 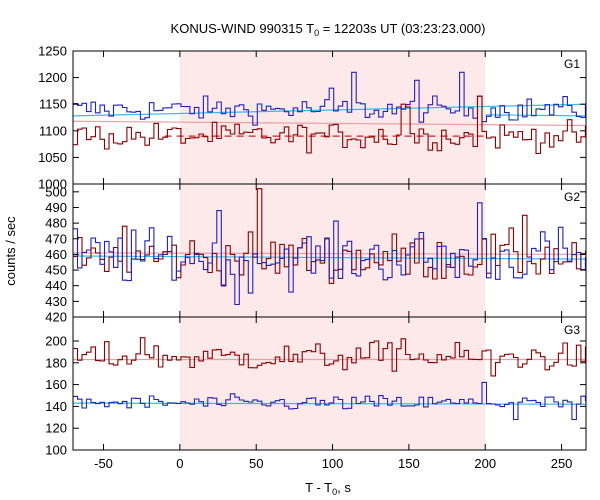 What do you see at coordinates (572, 330) in the screenshot?
I see `panel-label-G3: G3` at bounding box center [572, 330].